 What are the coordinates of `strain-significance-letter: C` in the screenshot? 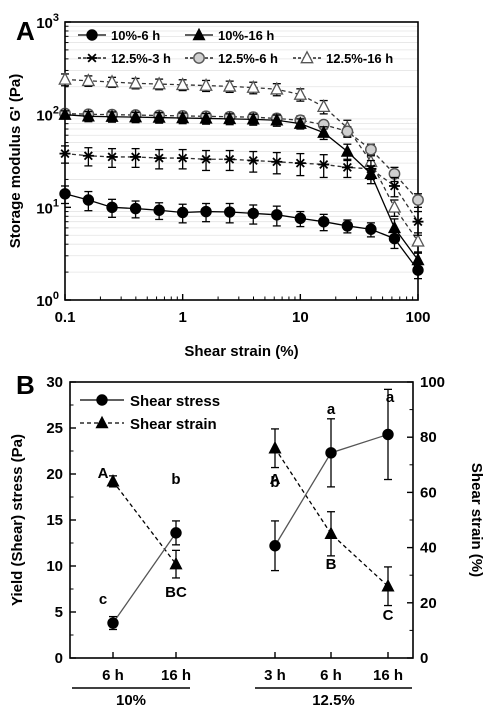 It's located at (388, 615).